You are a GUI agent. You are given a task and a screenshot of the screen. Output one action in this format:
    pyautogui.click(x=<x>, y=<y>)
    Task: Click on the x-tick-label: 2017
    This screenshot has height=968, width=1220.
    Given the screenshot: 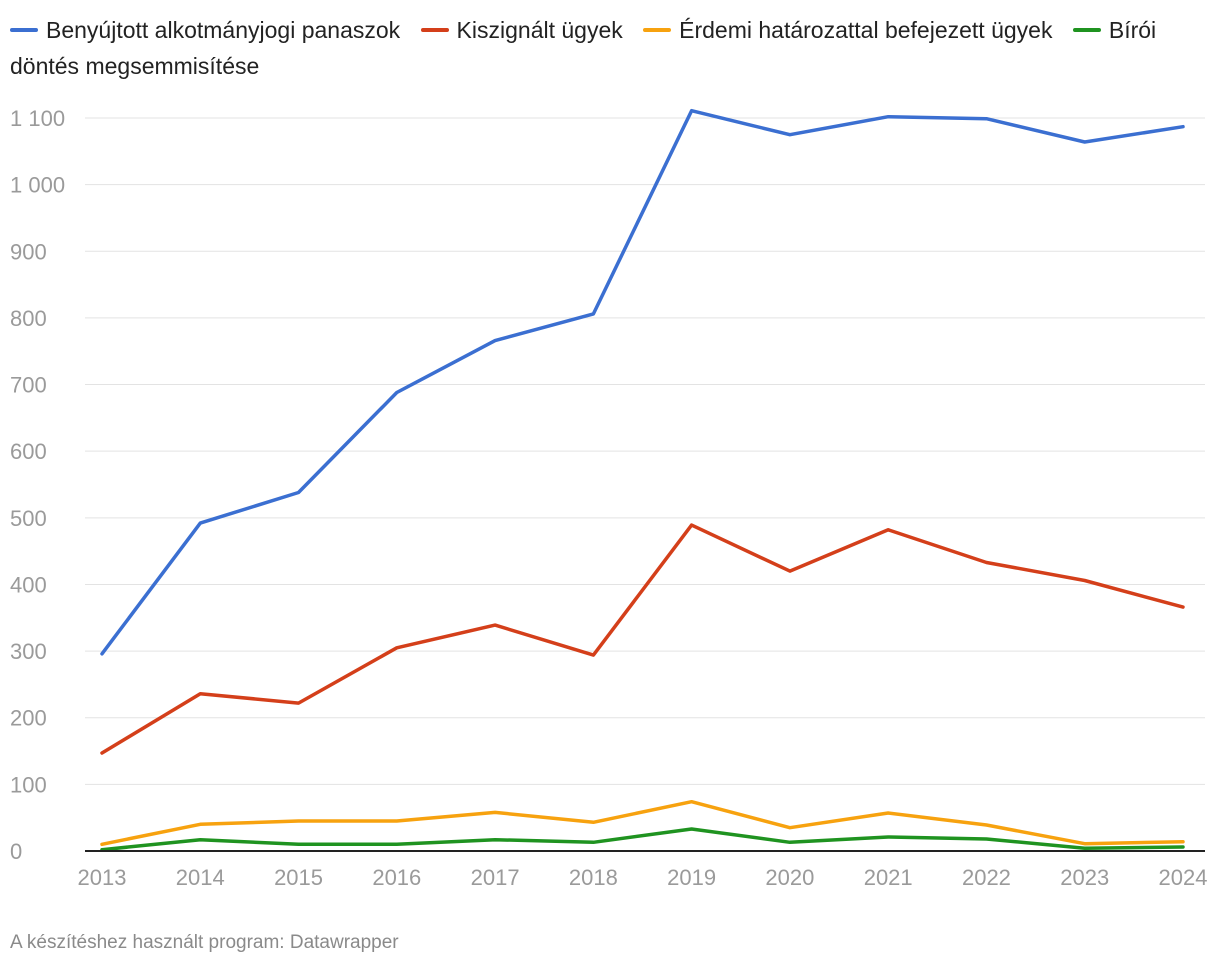 What is the action you would take?
    pyautogui.click(x=495, y=877)
    